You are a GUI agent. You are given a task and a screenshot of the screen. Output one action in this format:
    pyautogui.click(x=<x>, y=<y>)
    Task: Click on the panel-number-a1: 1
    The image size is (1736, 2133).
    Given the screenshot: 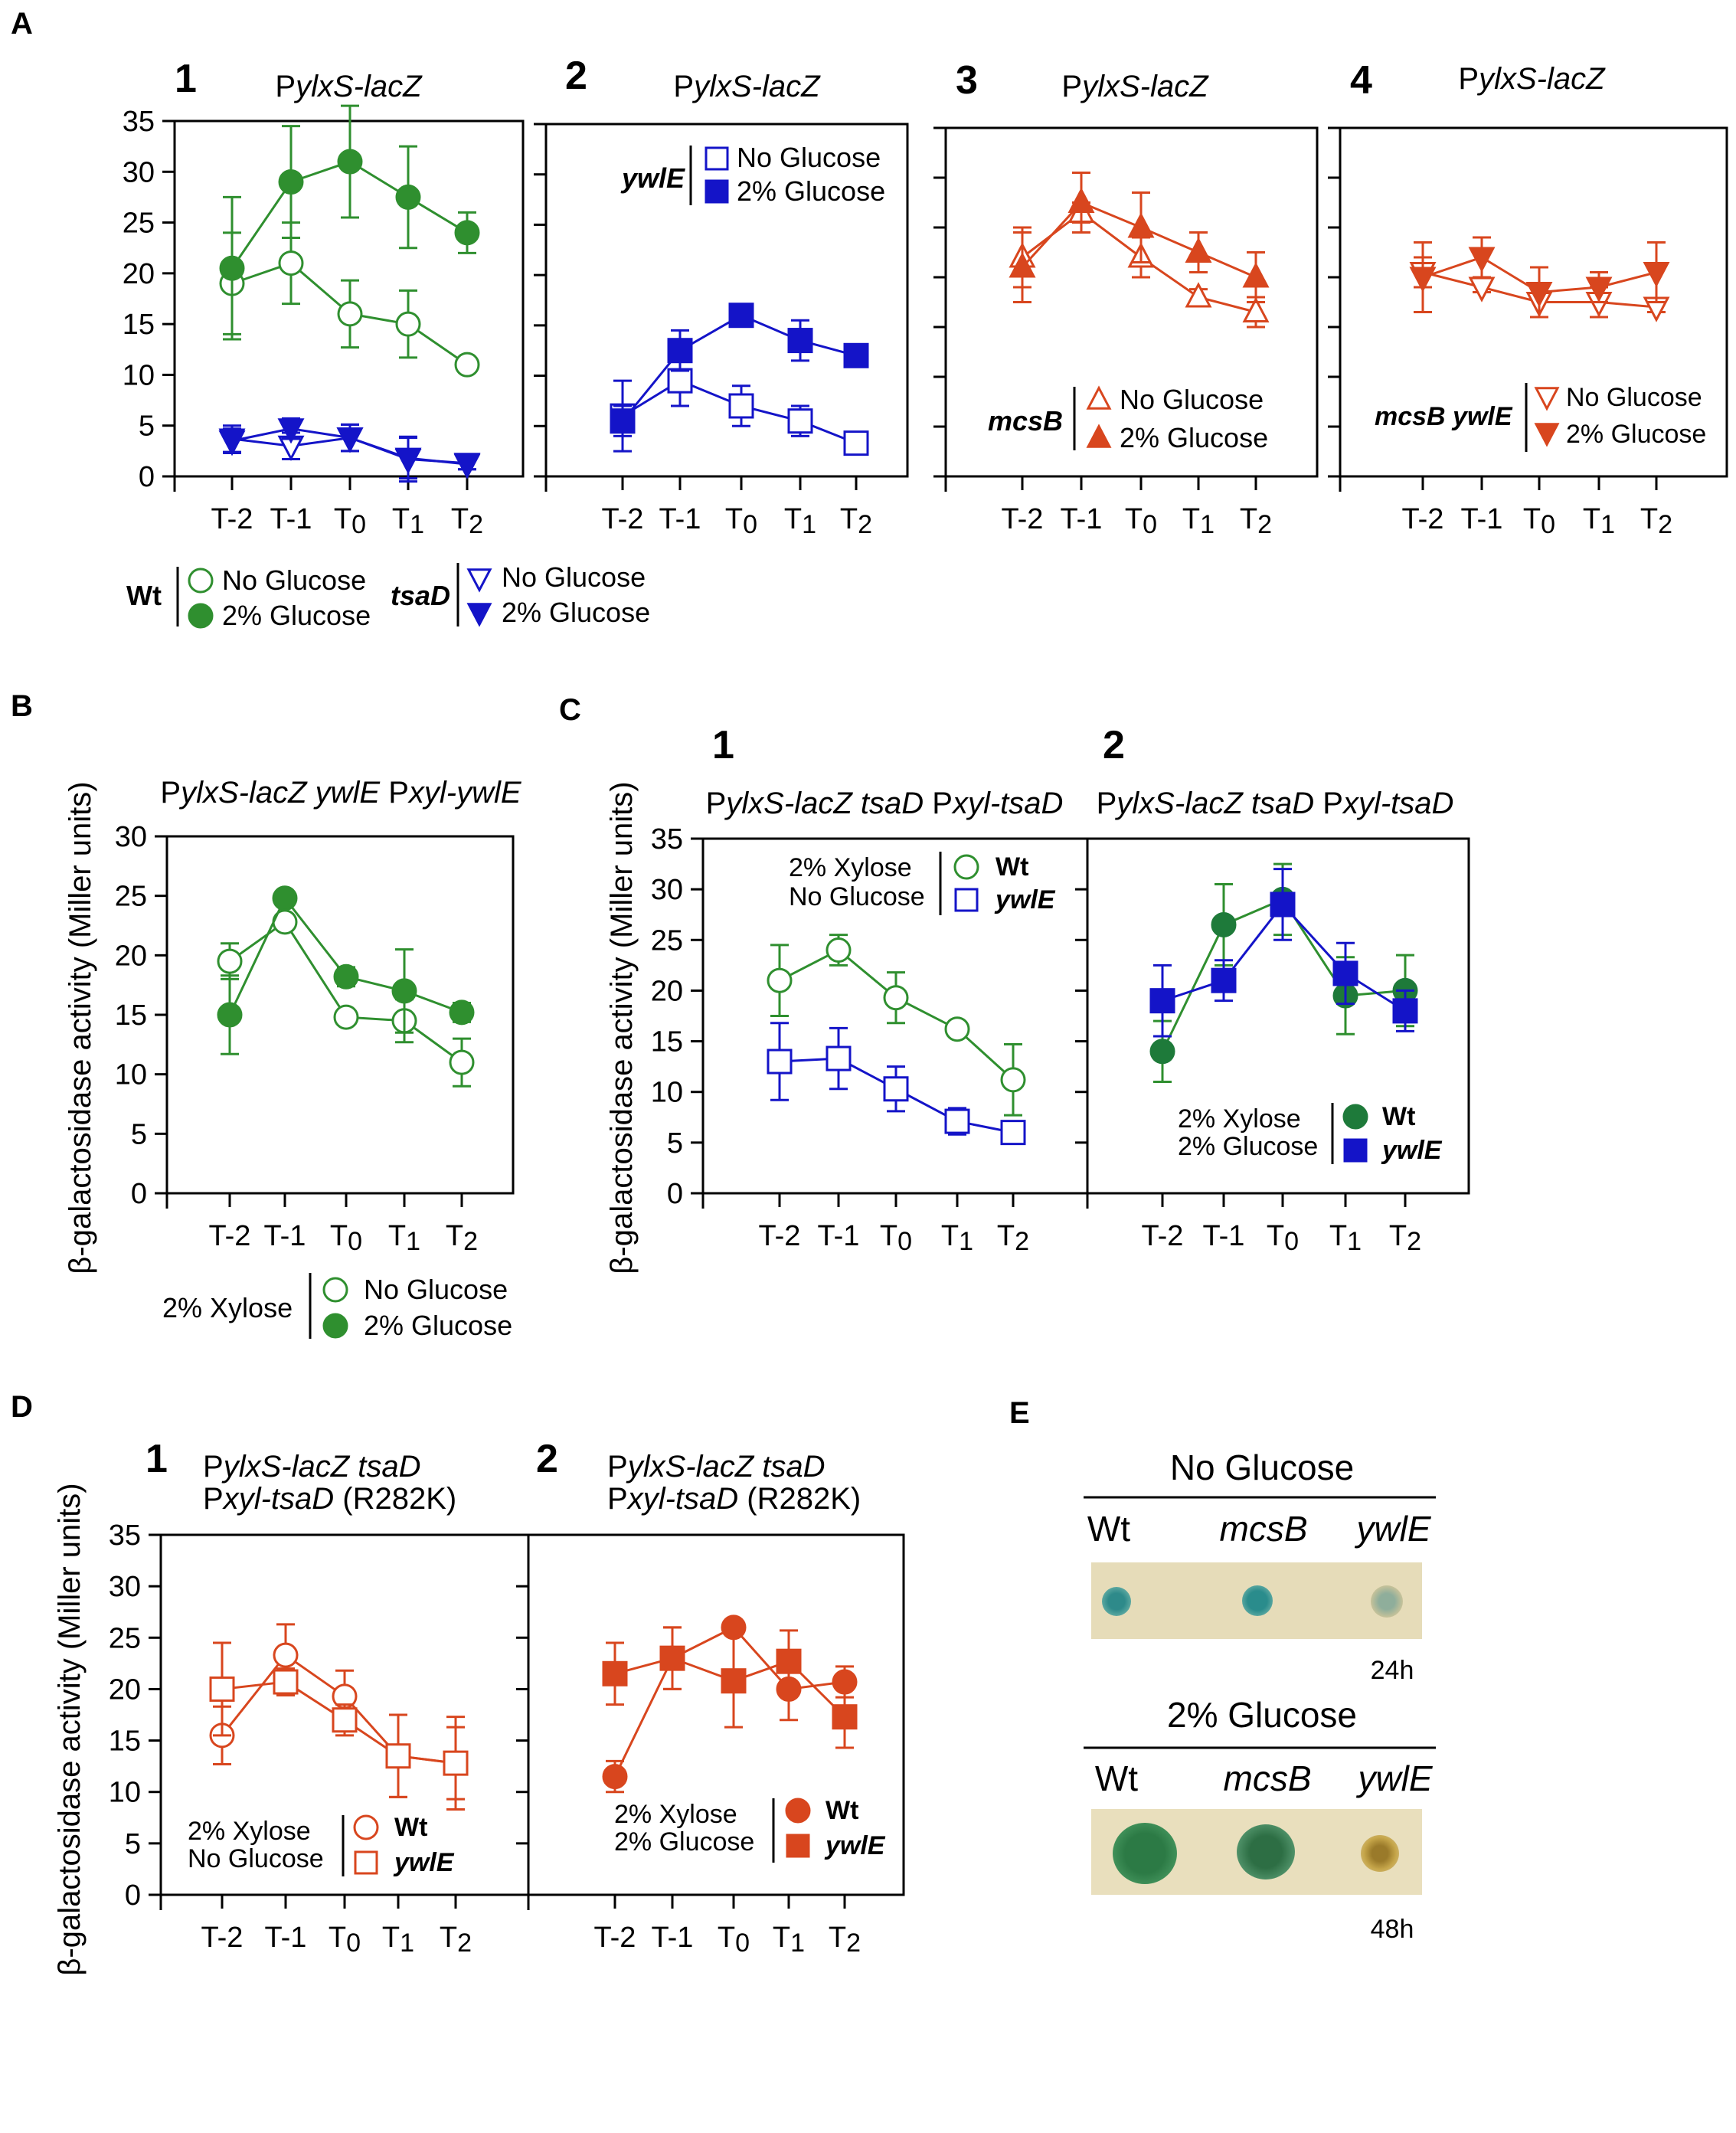 What is the action you would take?
    pyautogui.click(x=186, y=79)
    